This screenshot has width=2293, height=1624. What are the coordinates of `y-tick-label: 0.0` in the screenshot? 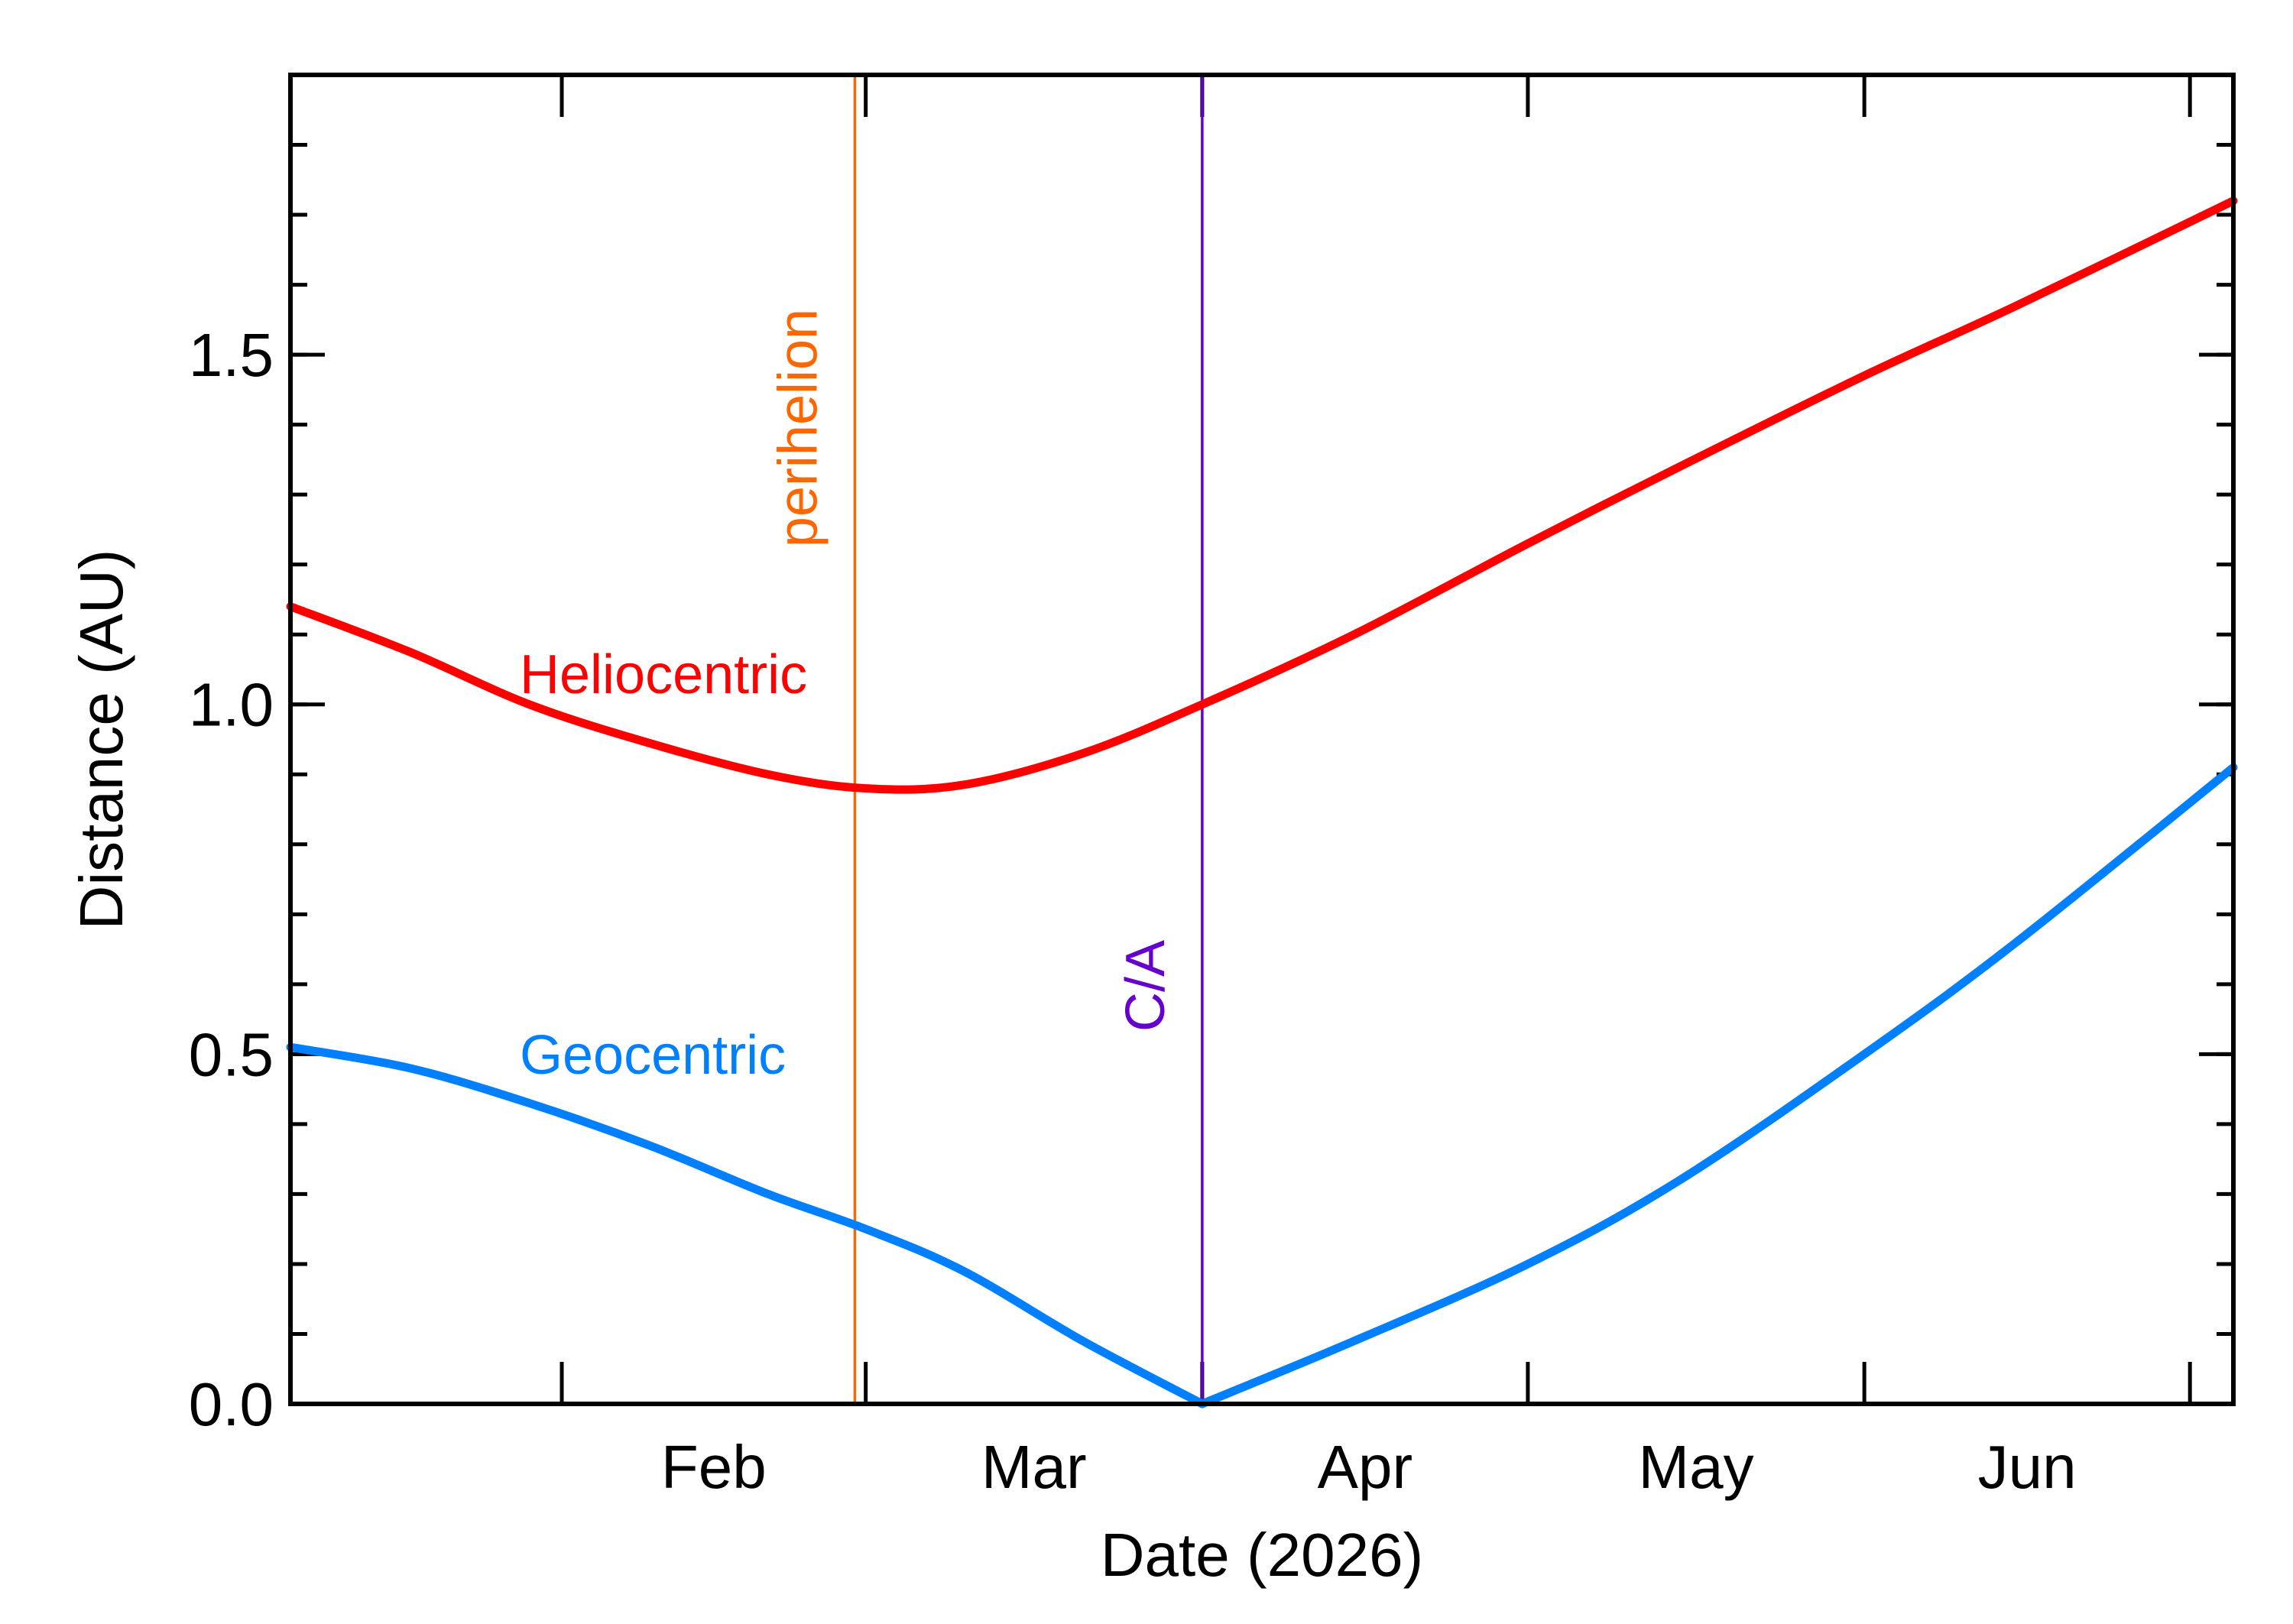 It's located at (231, 1404).